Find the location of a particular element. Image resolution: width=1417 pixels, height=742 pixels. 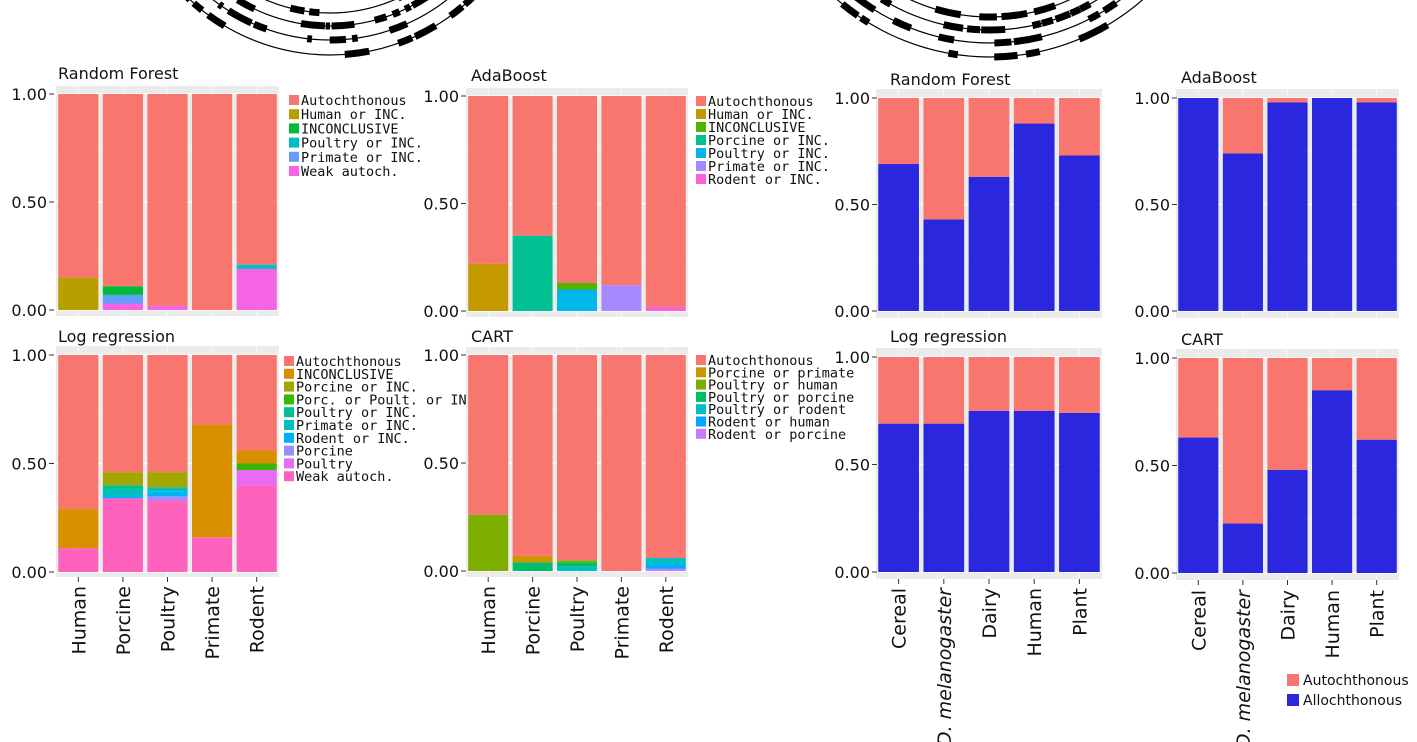

bar-segment-human-autochthonous is located at coordinates (1034, 111).